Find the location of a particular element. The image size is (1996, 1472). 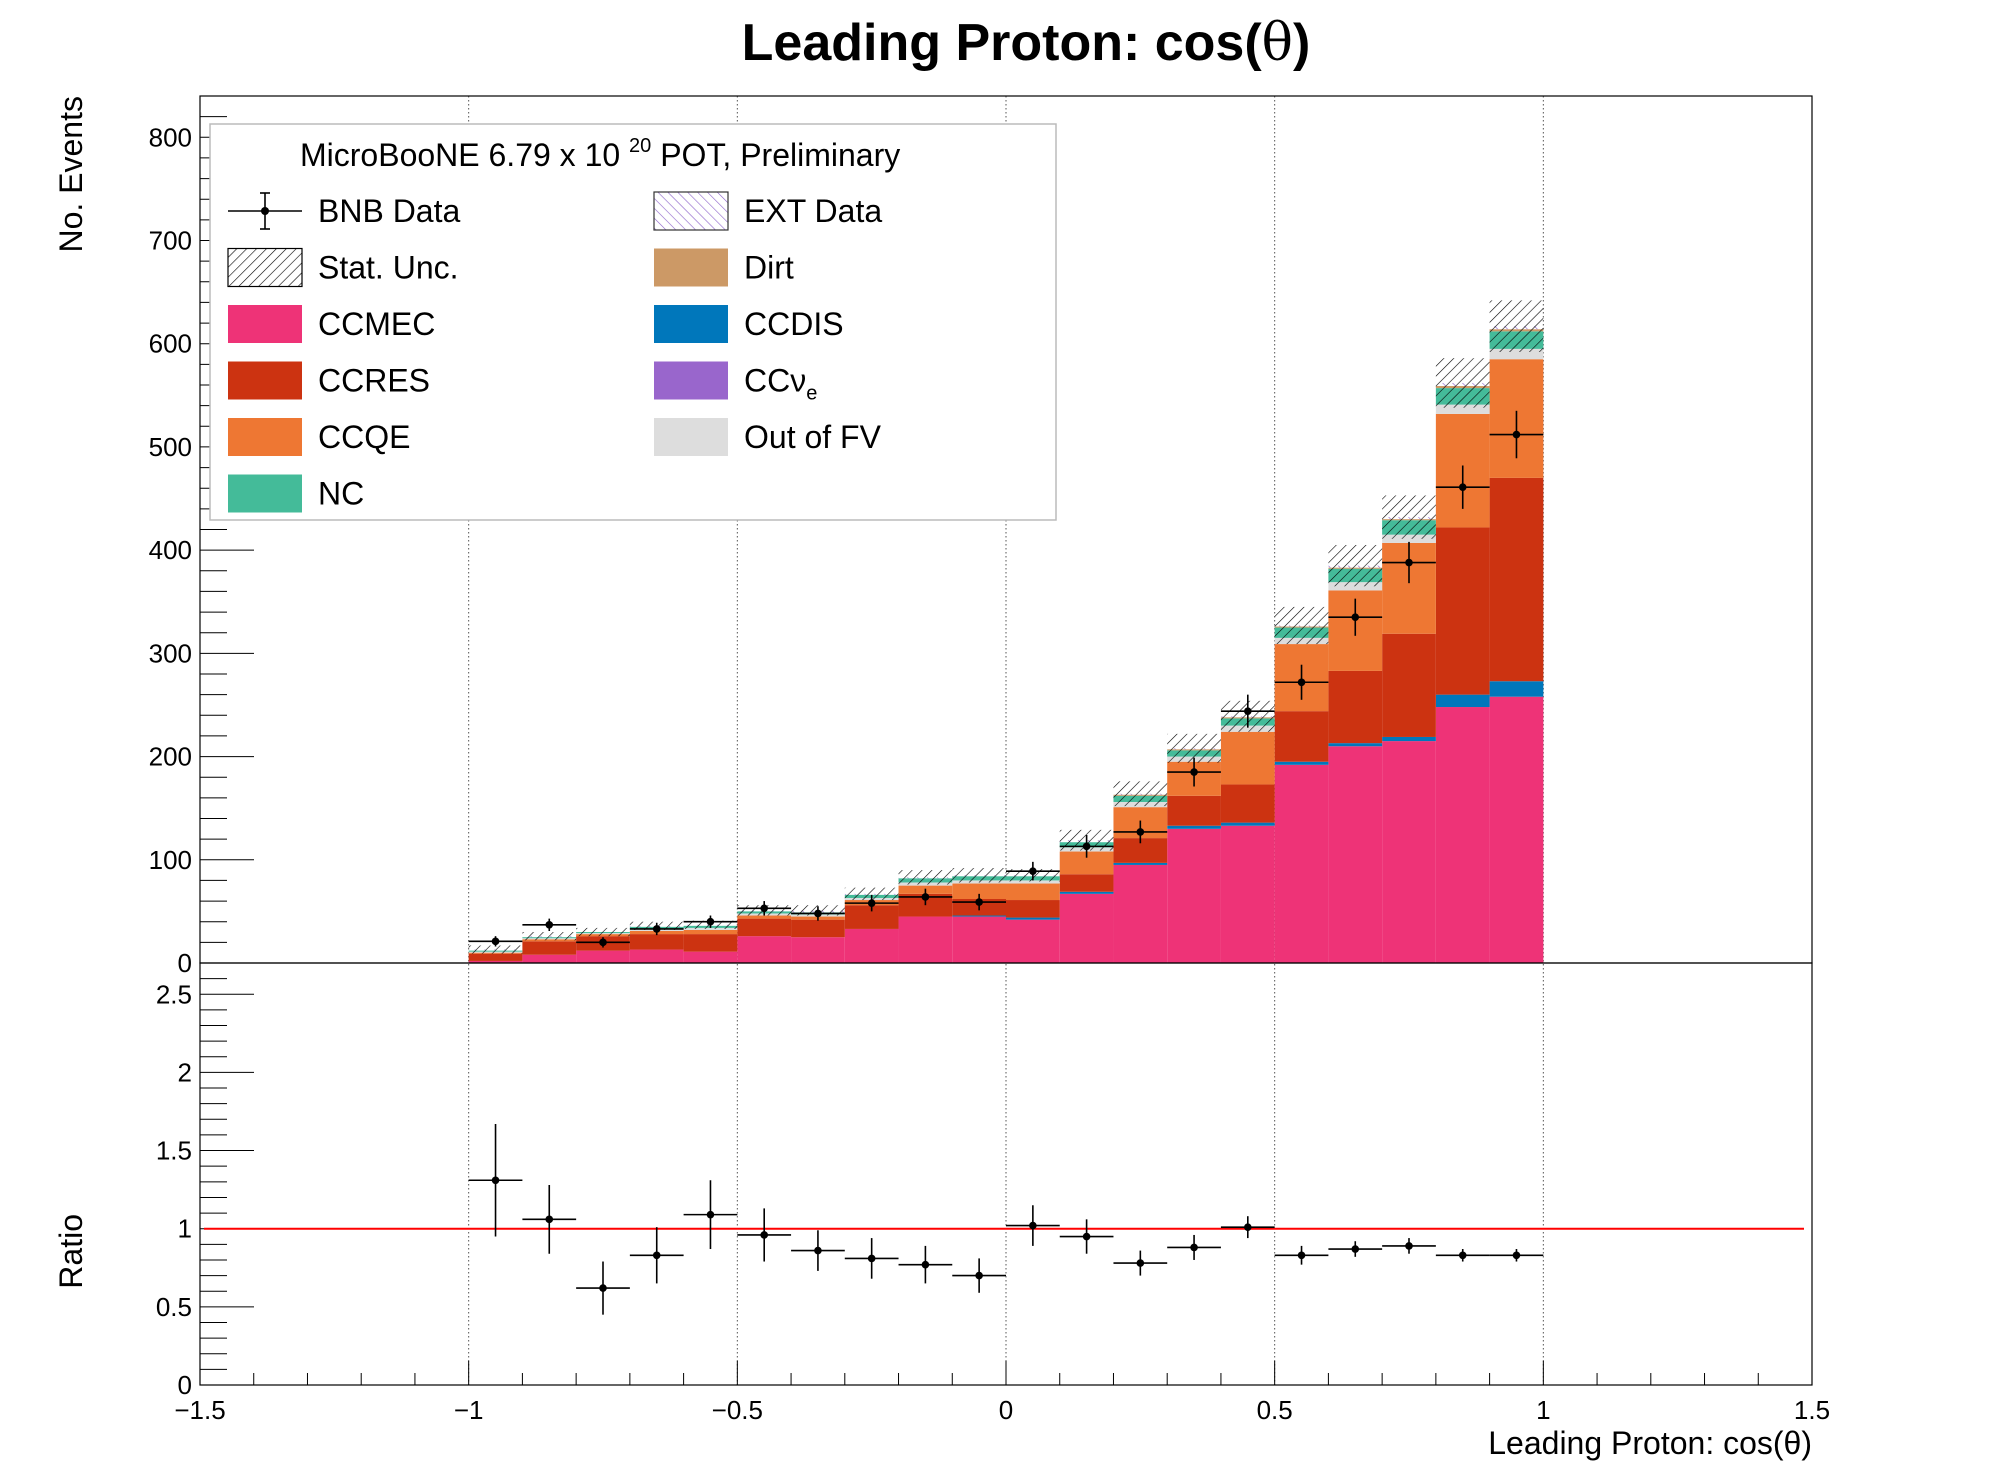

legend-label-text: Stat. Unc. is located at coordinates (388, 268).